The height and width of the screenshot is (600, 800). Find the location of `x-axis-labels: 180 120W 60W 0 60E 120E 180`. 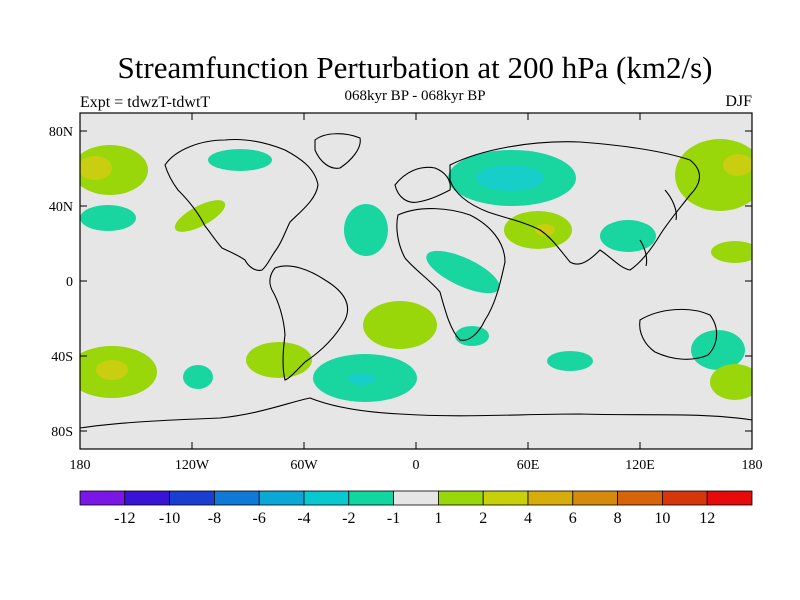

x-axis-labels: 180 120W 60W 0 60E 120E 180 is located at coordinates (416, 465).